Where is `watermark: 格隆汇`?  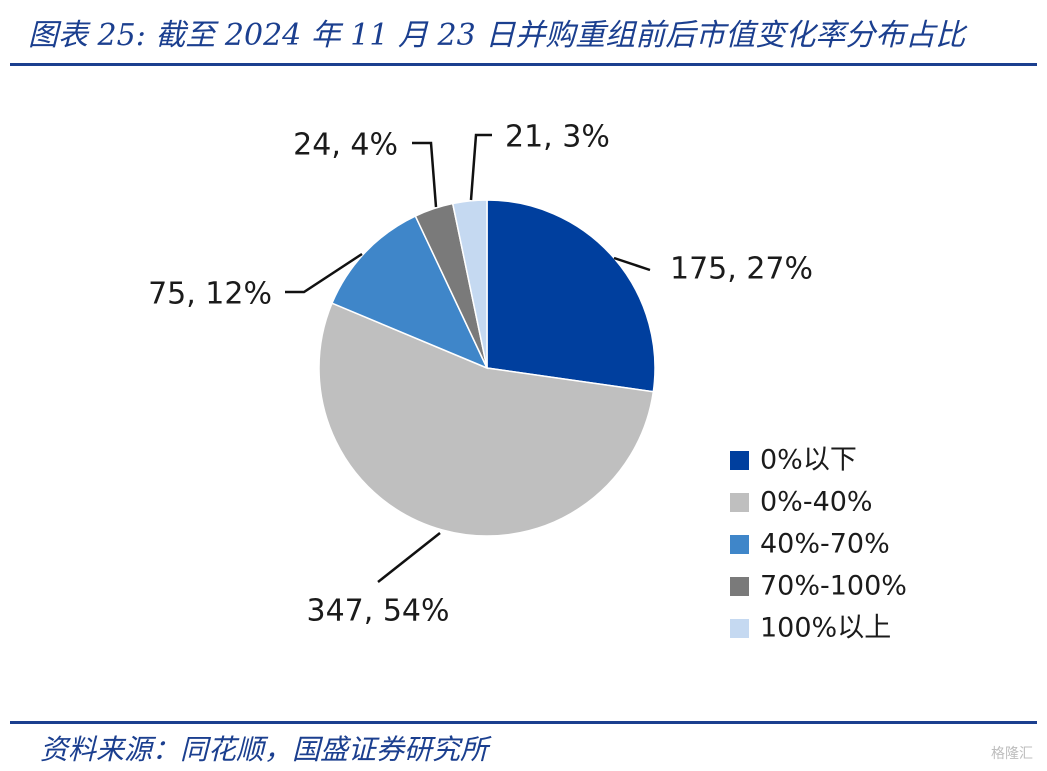
watermark: 格隆汇 is located at coordinates (1012, 754).